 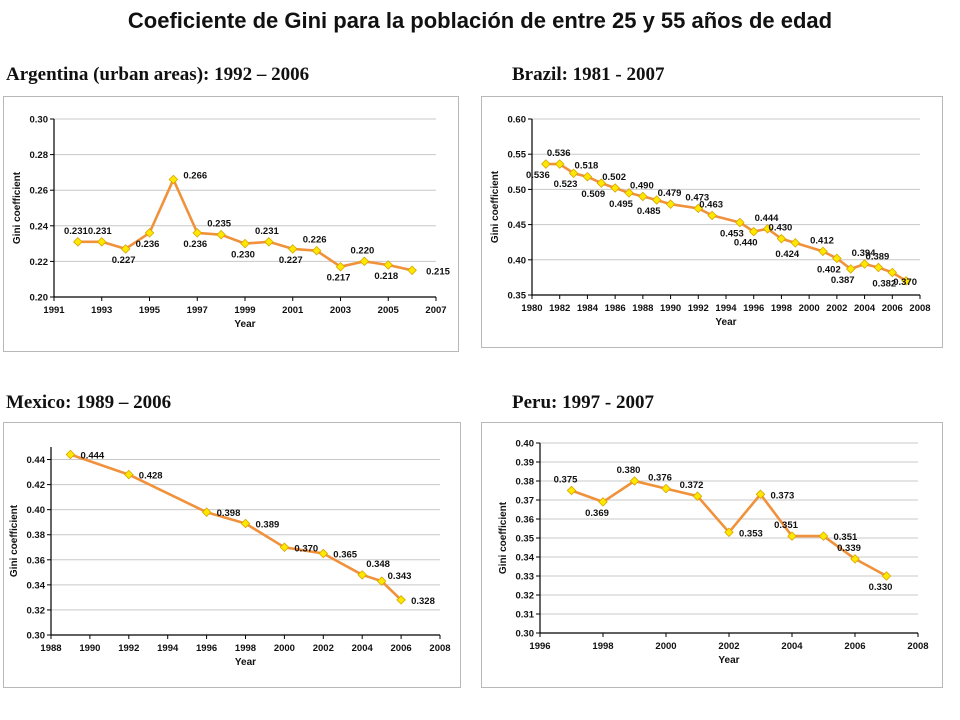 What do you see at coordinates (36, 460) in the screenshot?
I see `y-tick-label: 0.44` at bounding box center [36, 460].